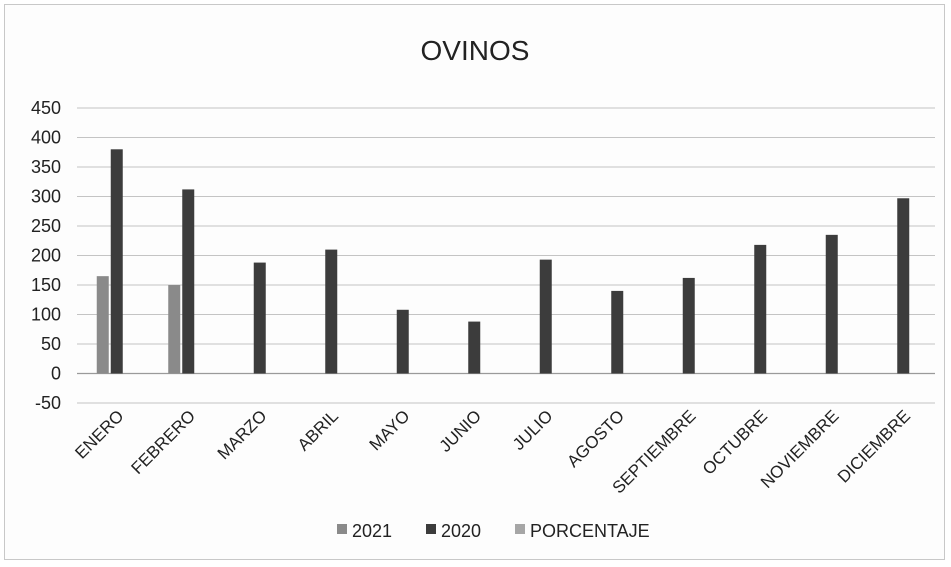 The width and height of the screenshot is (951, 567). I want to click on bar-2020-septiembre, so click(688, 325).